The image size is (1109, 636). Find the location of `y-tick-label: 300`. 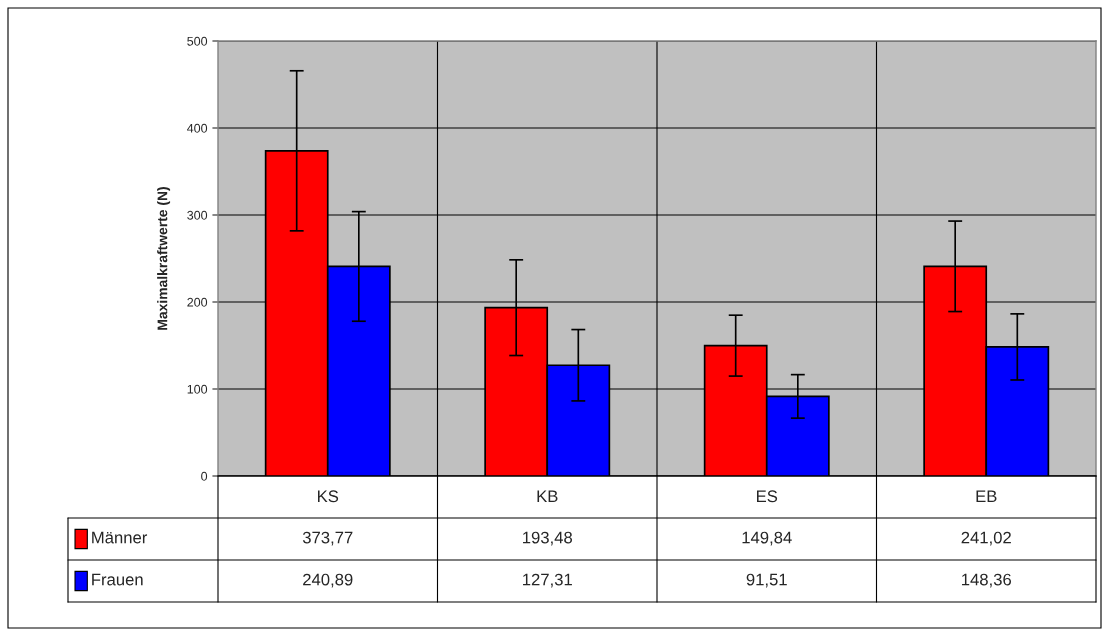

y-tick-label: 300 is located at coordinates (197, 215).